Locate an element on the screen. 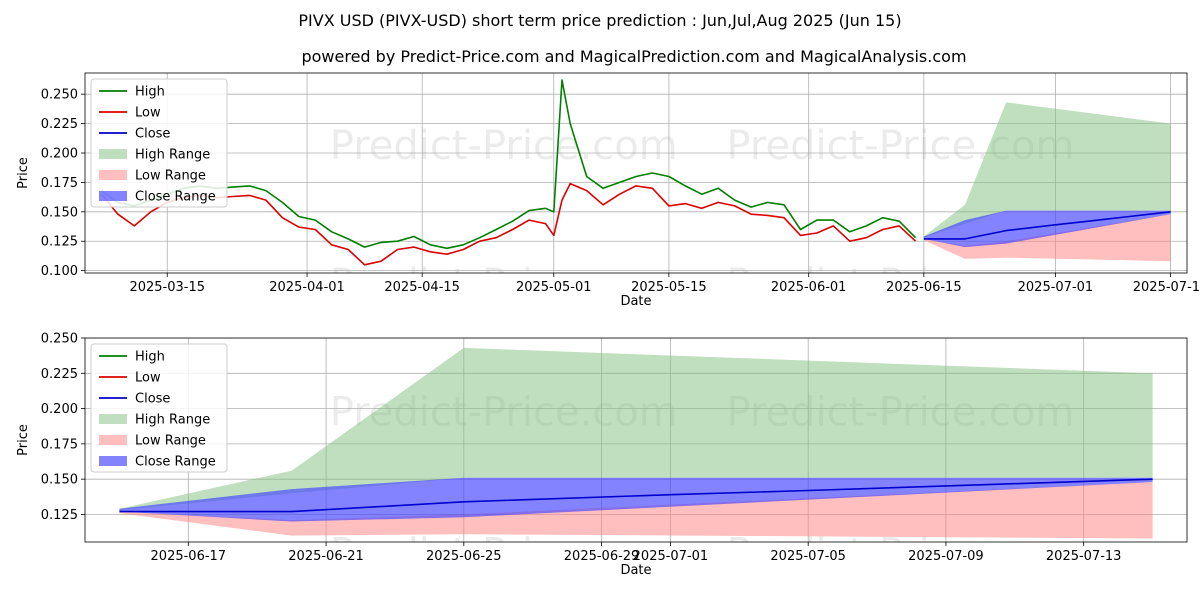  x-tick-label: 2025-03-15 is located at coordinates (167, 287).